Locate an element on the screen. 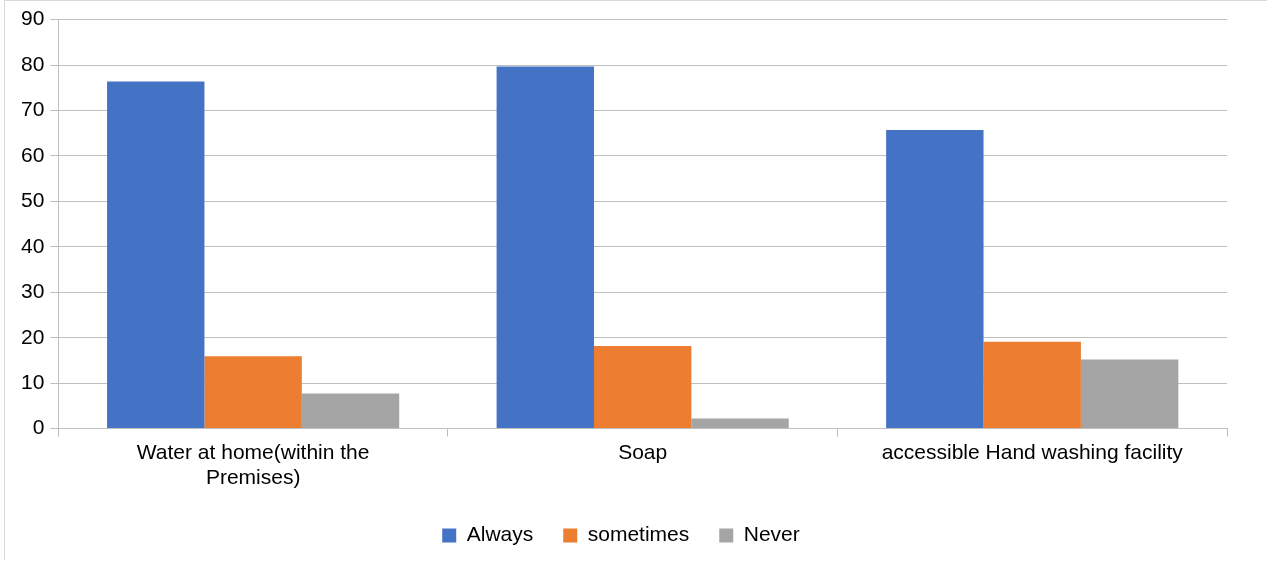  y-tick-label: 40 is located at coordinates (33, 245).